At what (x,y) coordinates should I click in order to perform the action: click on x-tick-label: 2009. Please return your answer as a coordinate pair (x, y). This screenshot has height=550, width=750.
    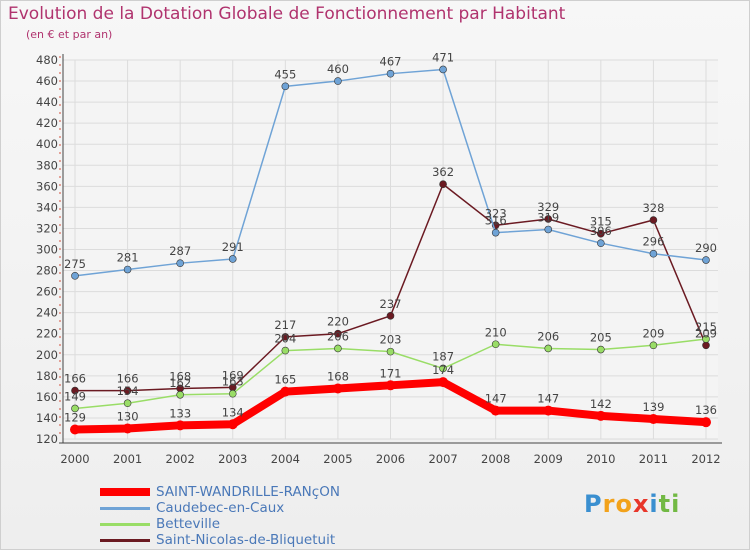
    Looking at the image, I should click on (548, 459).